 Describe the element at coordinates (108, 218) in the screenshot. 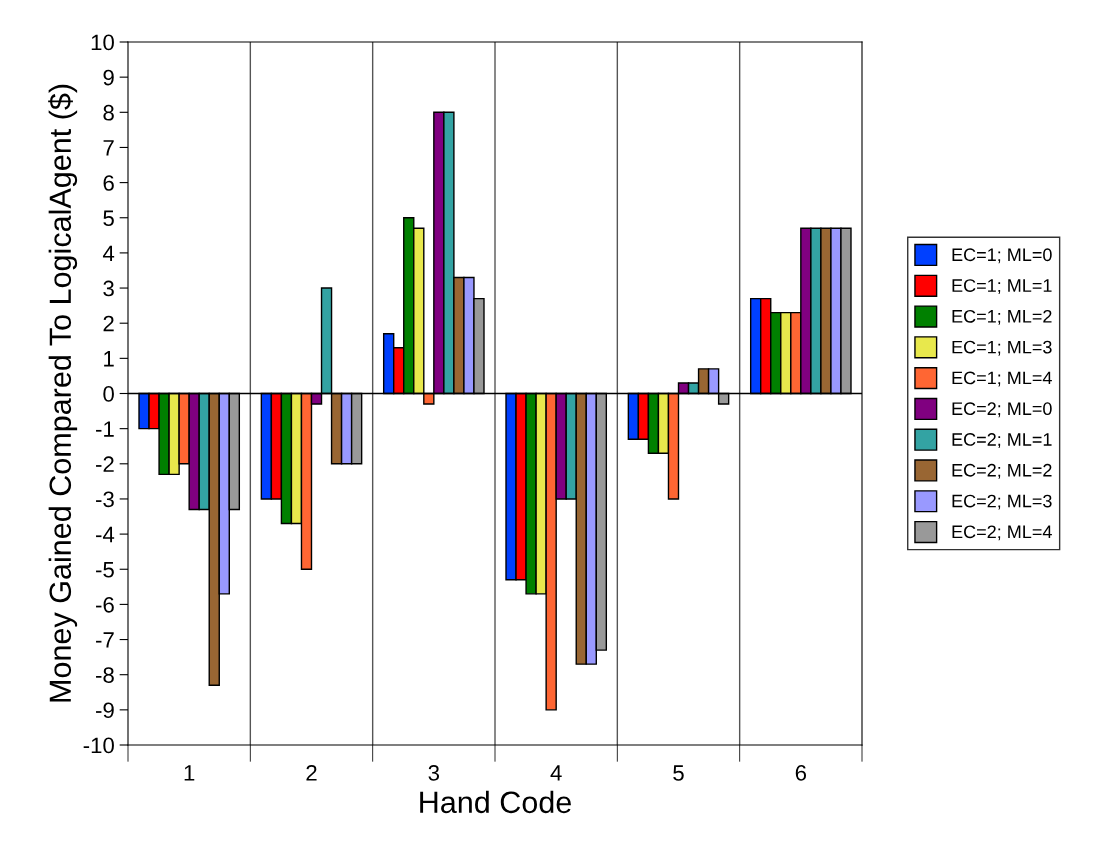

I see `y-tick-label: 5` at that location.